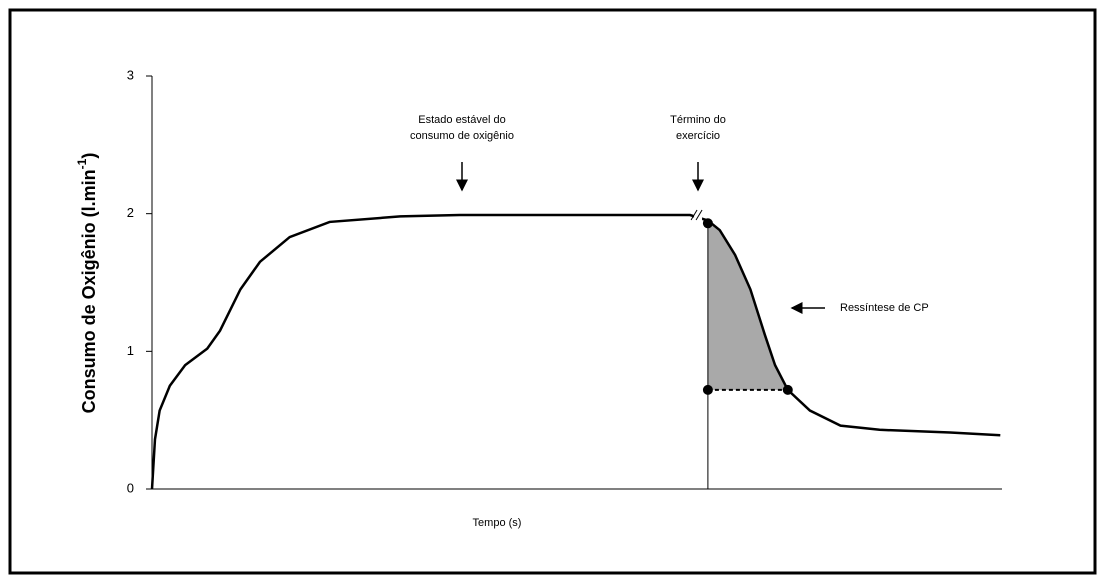 The height and width of the screenshot is (583, 1105). Describe the element at coordinates (89, 156) in the screenshot. I see `y-label-end: )` at that location.